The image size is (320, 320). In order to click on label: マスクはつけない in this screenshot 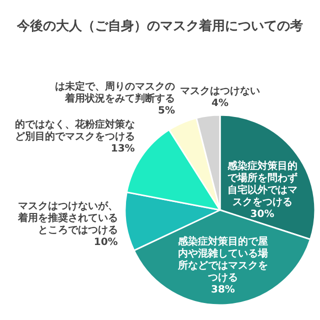, I will do `click(220, 91)`.